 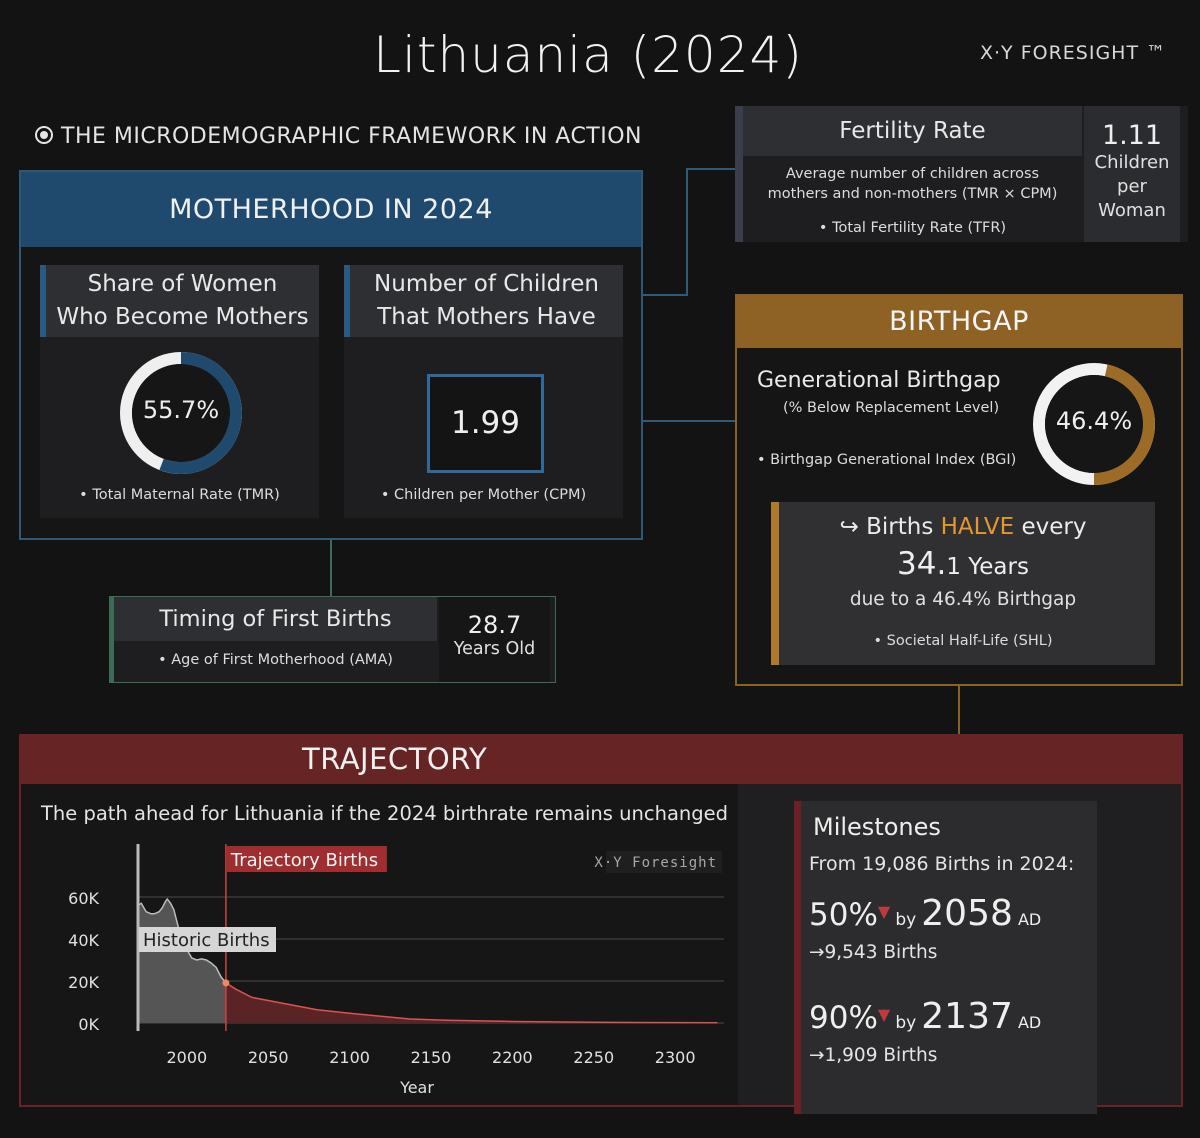 I want to click on historic-area, so click(x=182, y=961).